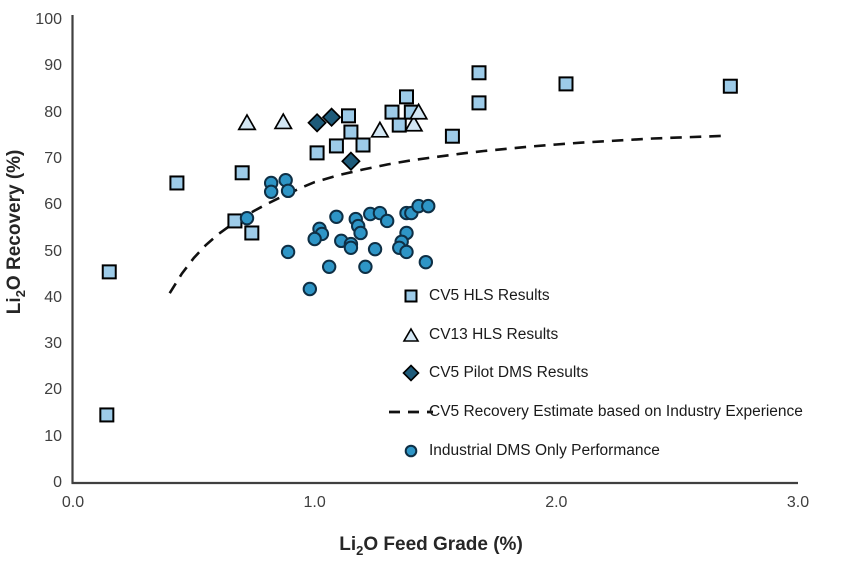  I want to click on y-tick-label: 10, so click(53, 436).